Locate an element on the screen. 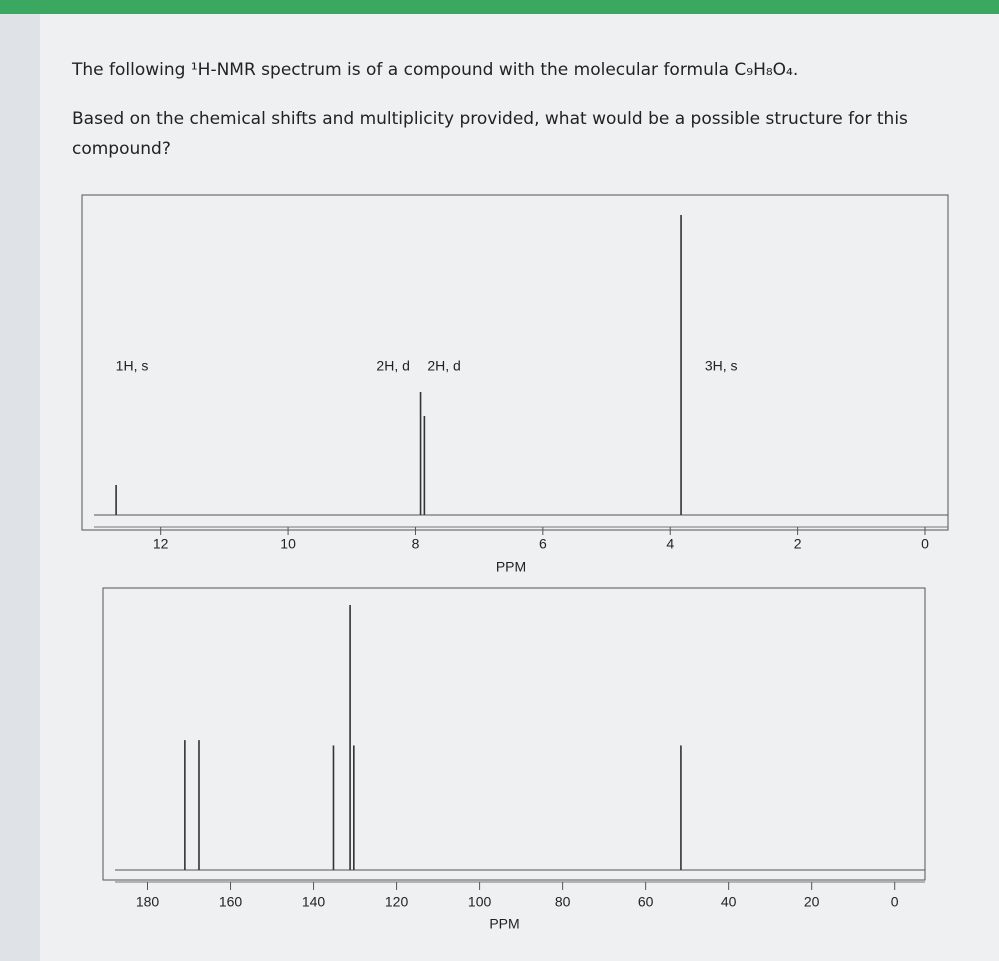 The width and height of the screenshot is (999, 961). x-tick-label: 100 is located at coordinates (480, 902).